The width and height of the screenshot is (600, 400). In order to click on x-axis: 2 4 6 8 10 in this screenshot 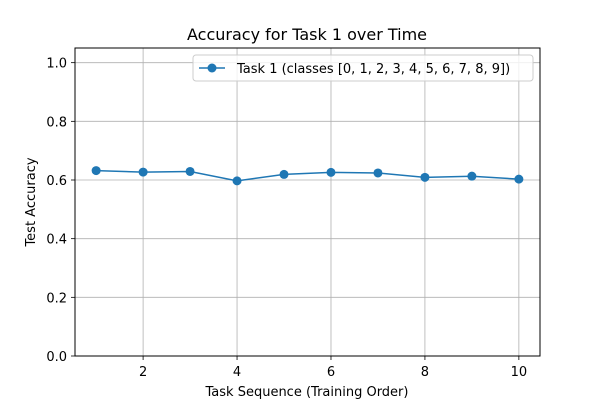, I will do `click(333, 368)`.